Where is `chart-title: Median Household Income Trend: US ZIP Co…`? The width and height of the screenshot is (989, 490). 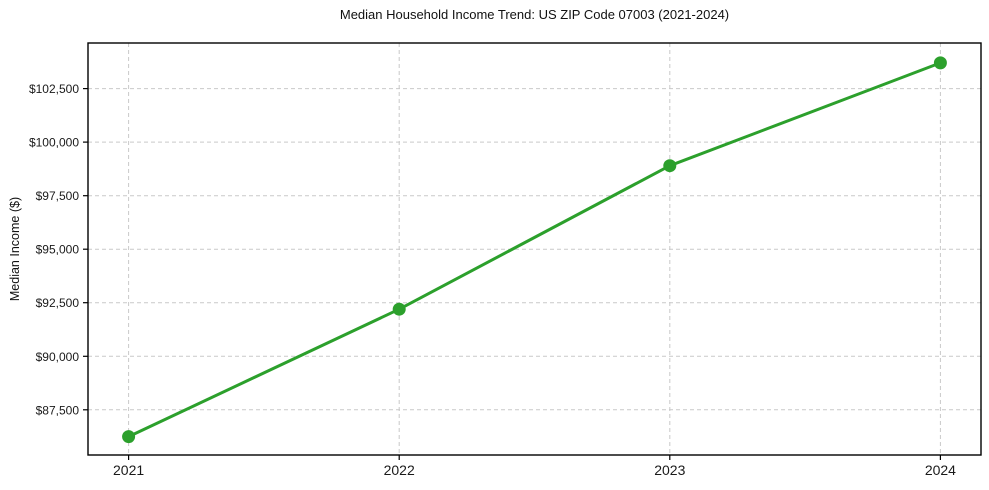 chart-title: Median Household Income Trend: US ZIP Co… is located at coordinates (534, 14).